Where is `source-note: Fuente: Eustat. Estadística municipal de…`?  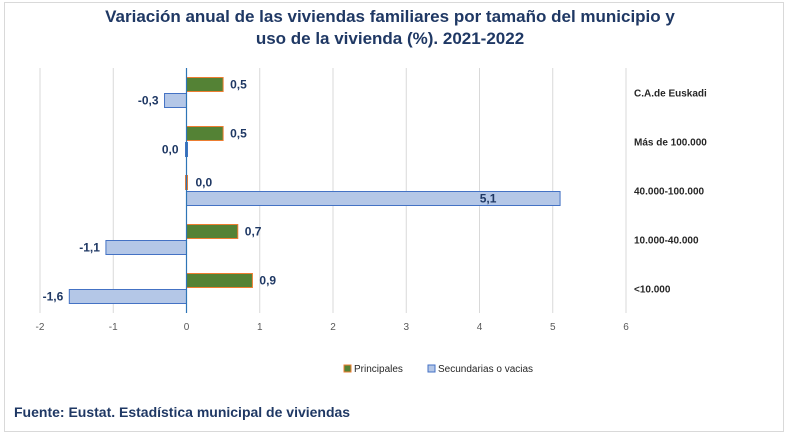
source-note: Fuente: Eustat. Estadística municipal de… is located at coordinates (182, 412).